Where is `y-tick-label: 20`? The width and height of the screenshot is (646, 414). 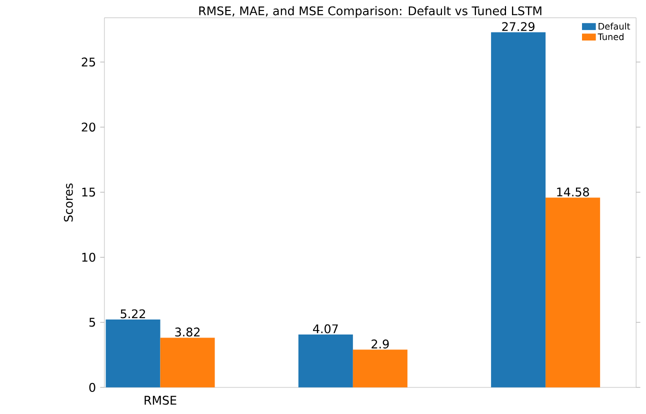
y-tick-label: 20 is located at coordinates (89, 127).